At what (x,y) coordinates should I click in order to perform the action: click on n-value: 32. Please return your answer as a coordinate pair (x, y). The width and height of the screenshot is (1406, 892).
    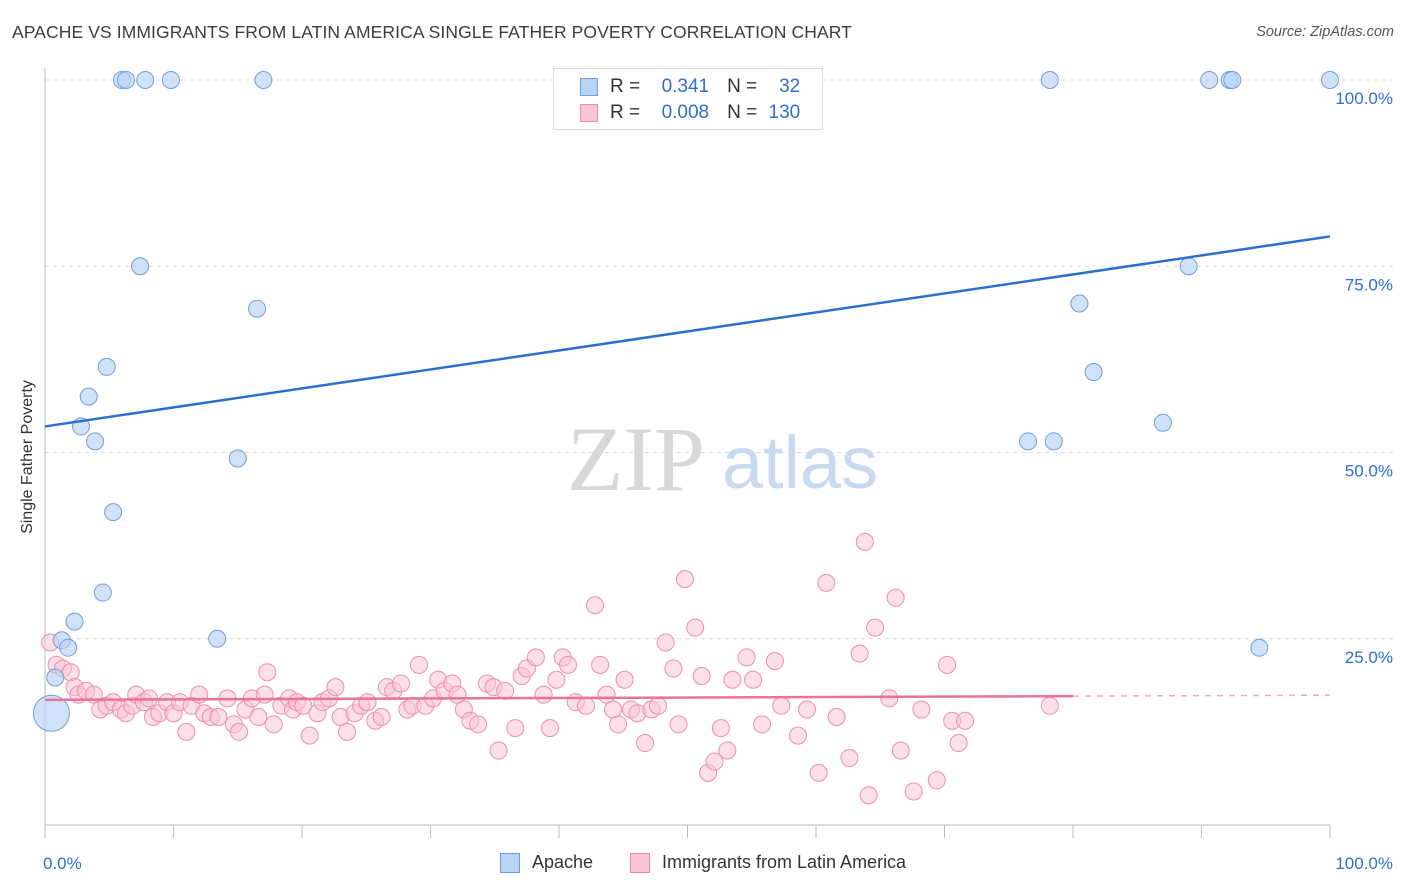
    Looking at the image, I should click on (790, 86).